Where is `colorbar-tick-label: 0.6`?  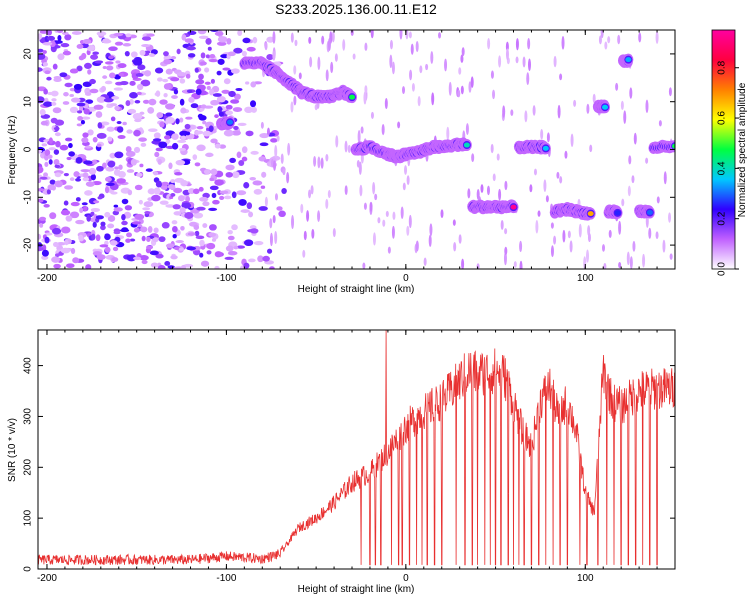
colorbar-tick-label: 0.6 is located at coordinates (722, 118).